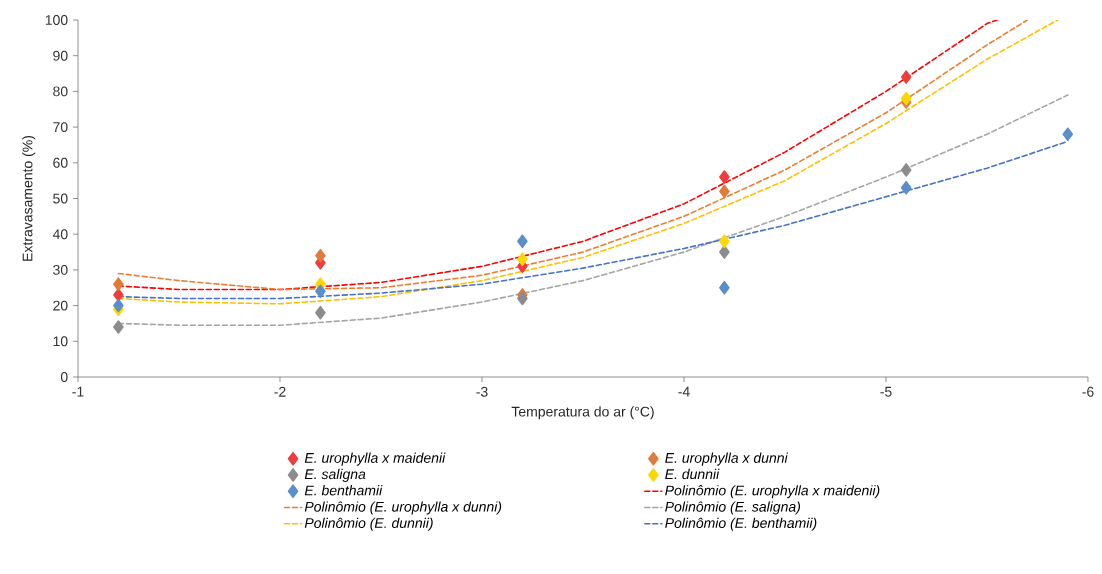 The height and width of the screenshot is (574, 1102). What do you see at coordinates (482, 391) in the screenshot?
I see `x-tick-label: -3` at bounding box center [482, 391].